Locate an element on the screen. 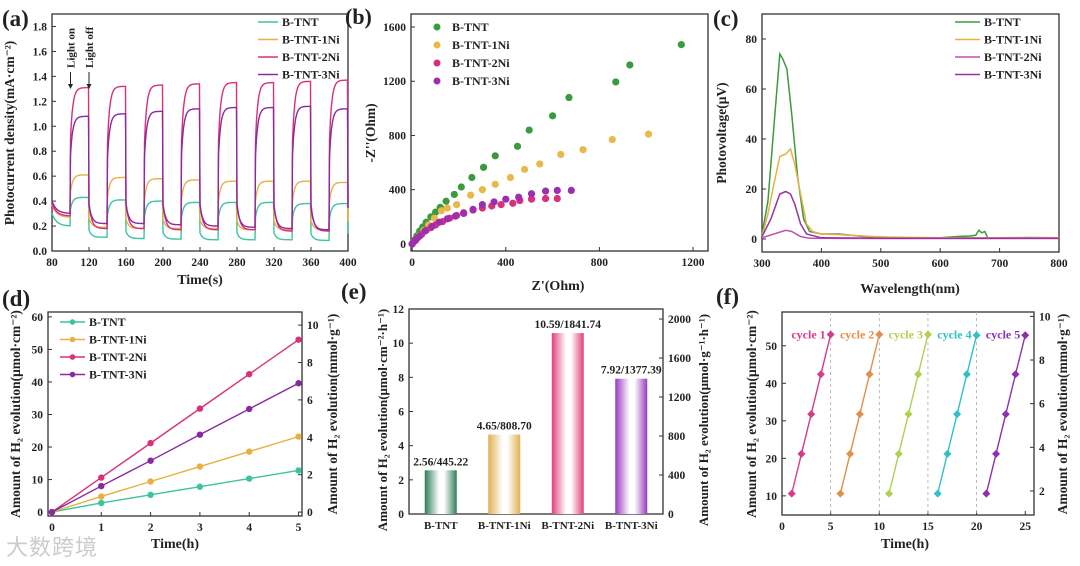  panel-label: (d) is located at coordinates (16, 298).